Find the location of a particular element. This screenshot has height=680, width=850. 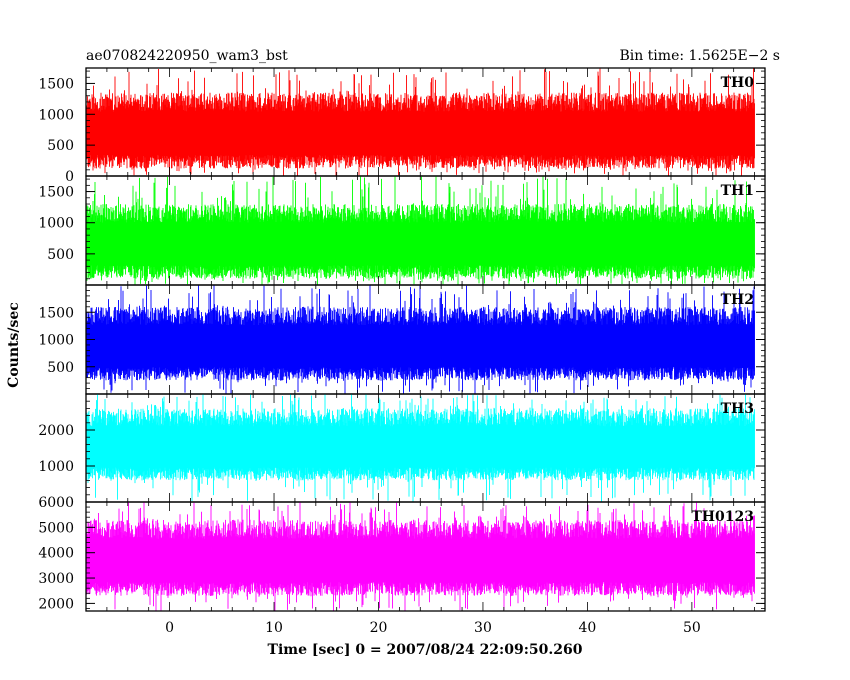

panel-th1: 500 1000 1500 TH1 is located at coordinates (402, 230).